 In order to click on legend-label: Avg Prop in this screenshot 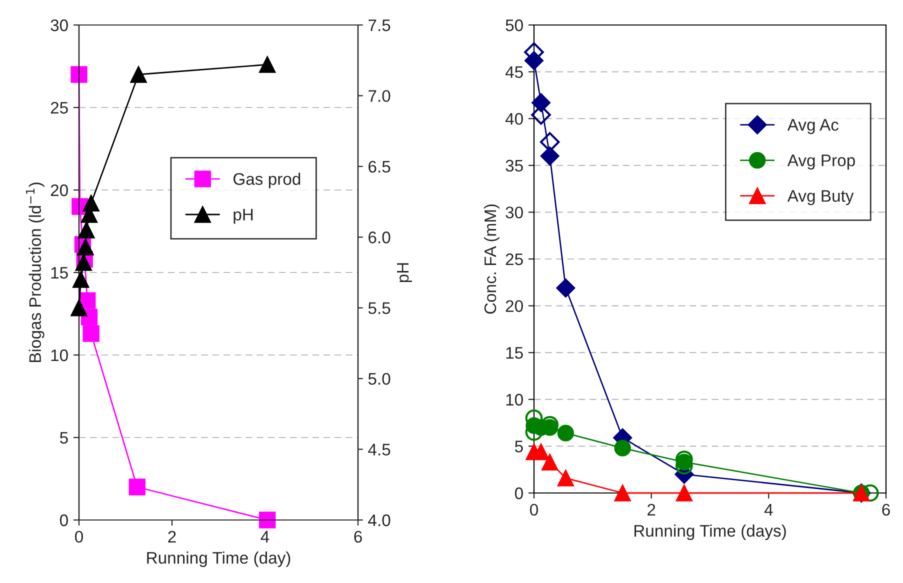, I will do `click(821, 162)`.